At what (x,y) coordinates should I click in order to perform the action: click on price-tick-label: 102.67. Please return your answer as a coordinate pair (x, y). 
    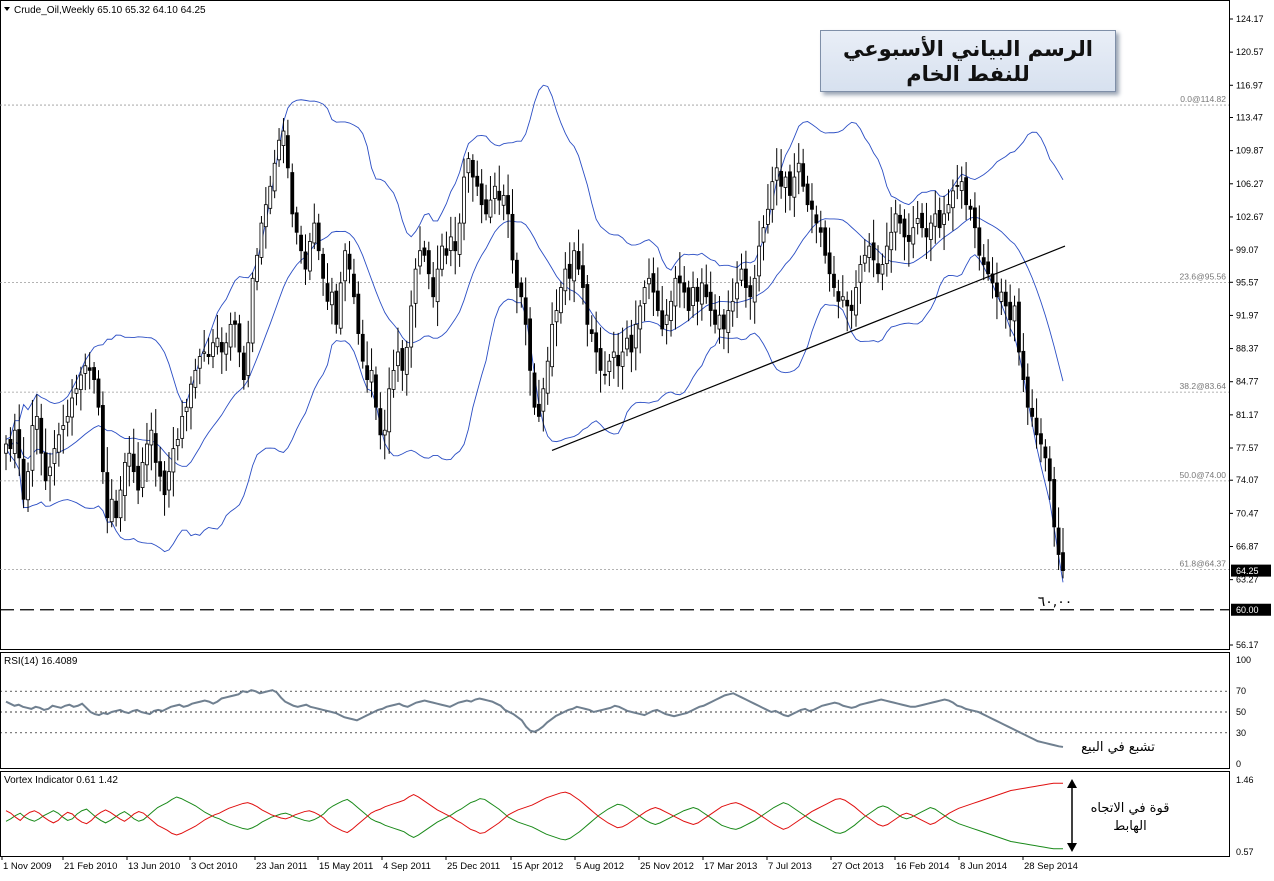
    Looking at the image, I should click on (1250, 217).